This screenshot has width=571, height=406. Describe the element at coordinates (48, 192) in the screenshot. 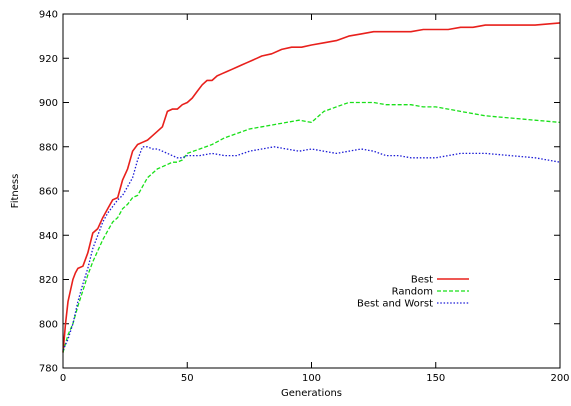

I see `y-tick-label-860: 860` at that location.